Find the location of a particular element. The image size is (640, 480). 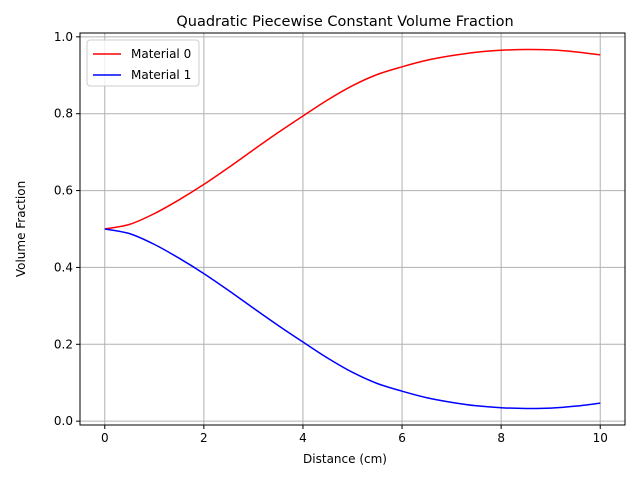

y-tick-label: 1.0 is located at coordinates (63, 37).